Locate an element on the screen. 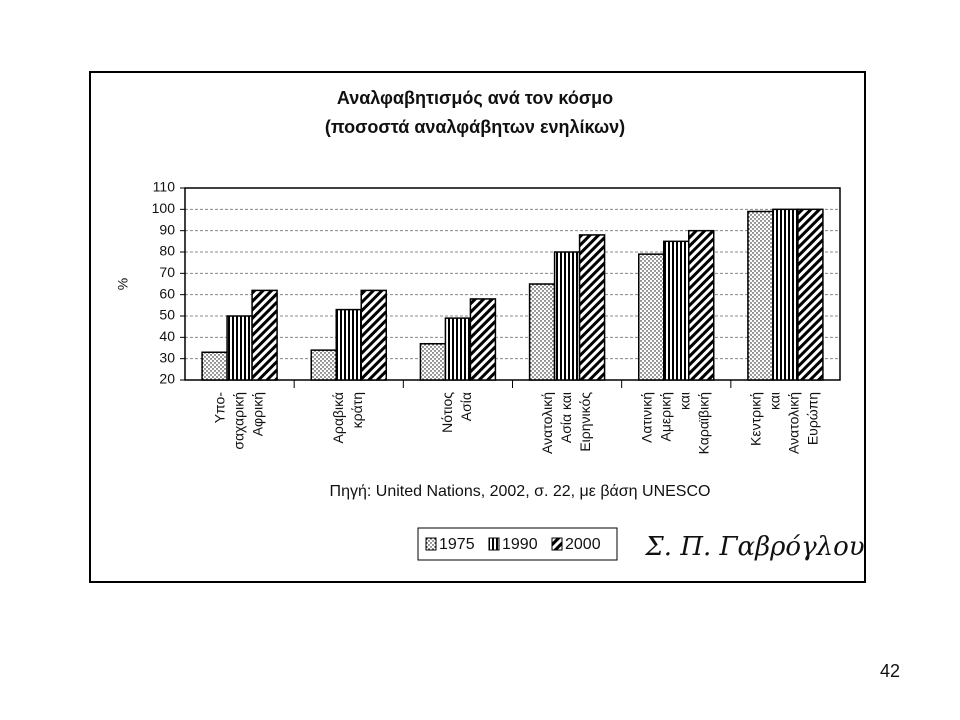 This screenshot has height=720, width=960. y-tick-label: 110 is located at coordinates (164, 187).